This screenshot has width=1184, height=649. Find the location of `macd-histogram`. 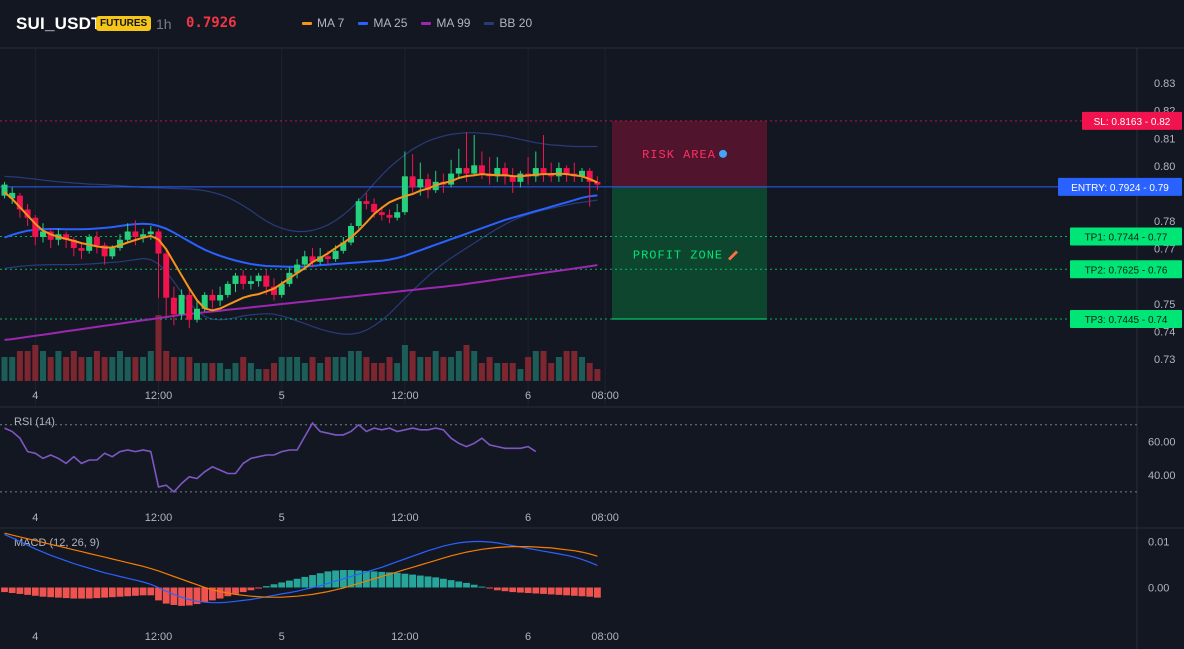

macd-histogram is located at coordinates (301, 588).